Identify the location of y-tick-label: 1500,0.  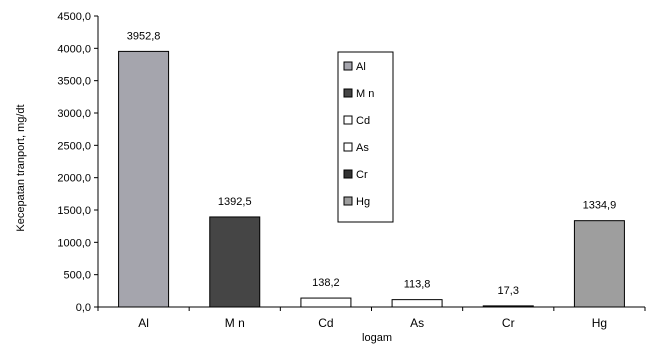
(74, 211).